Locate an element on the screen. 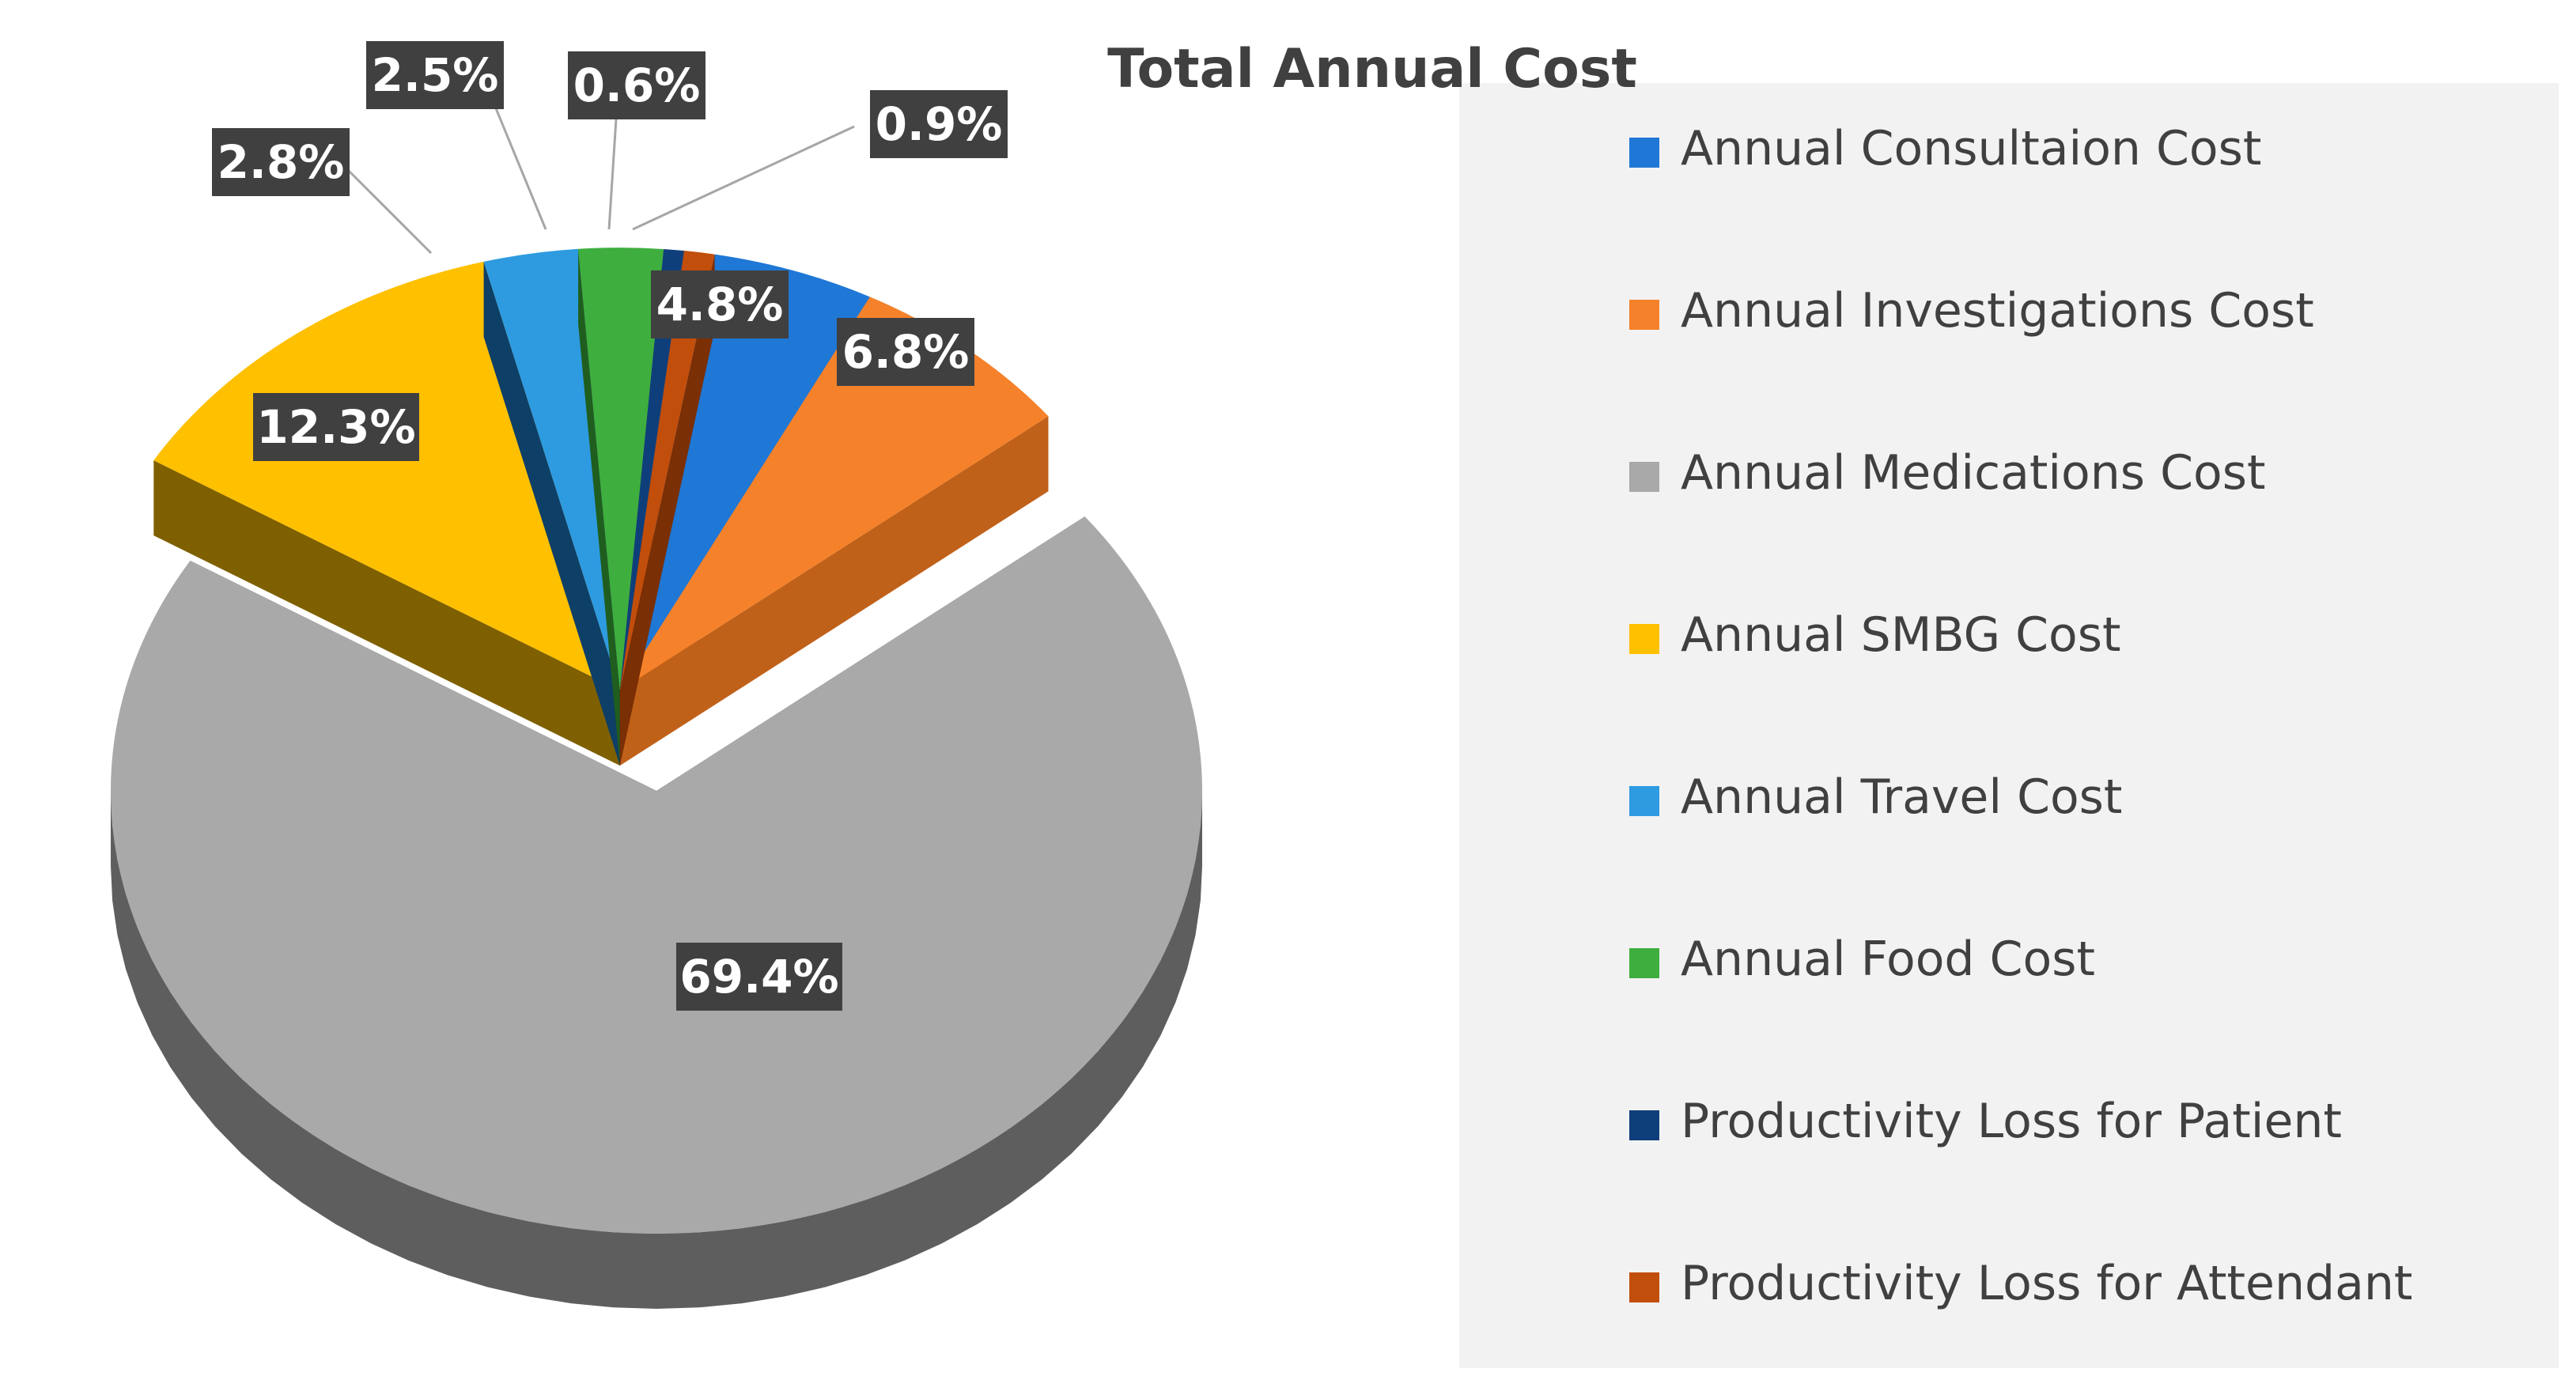  legend-label: Annual Food Cost is located at coordinates (1888, 959).